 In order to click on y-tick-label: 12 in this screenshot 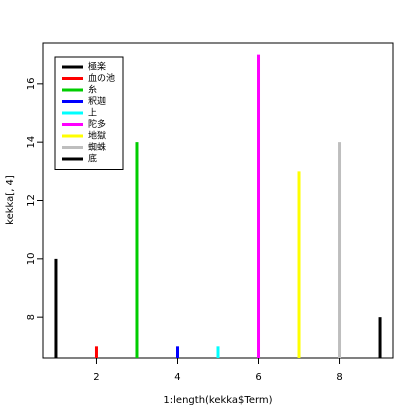, I will do `click(31, 200)`.